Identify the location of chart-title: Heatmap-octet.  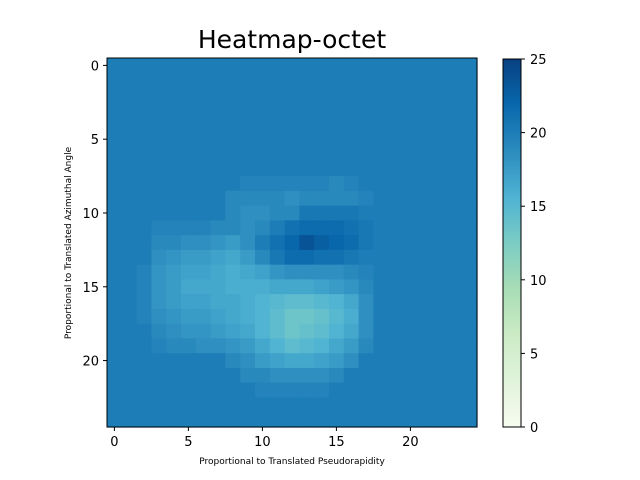
(292, 39).